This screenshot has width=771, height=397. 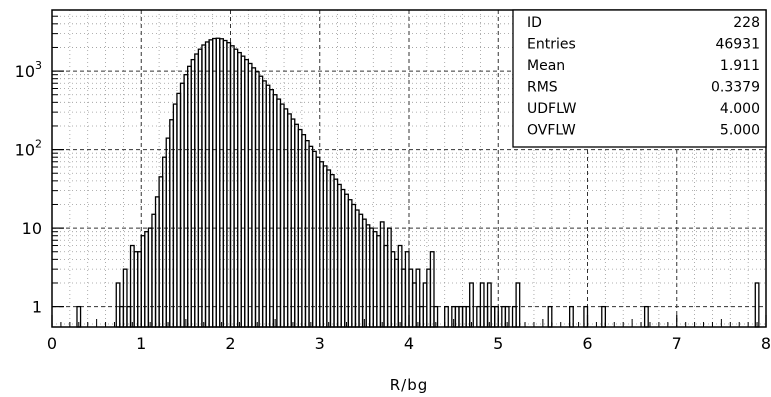 I want to click on y-tick-label: 10, so click(x=32, y=228).